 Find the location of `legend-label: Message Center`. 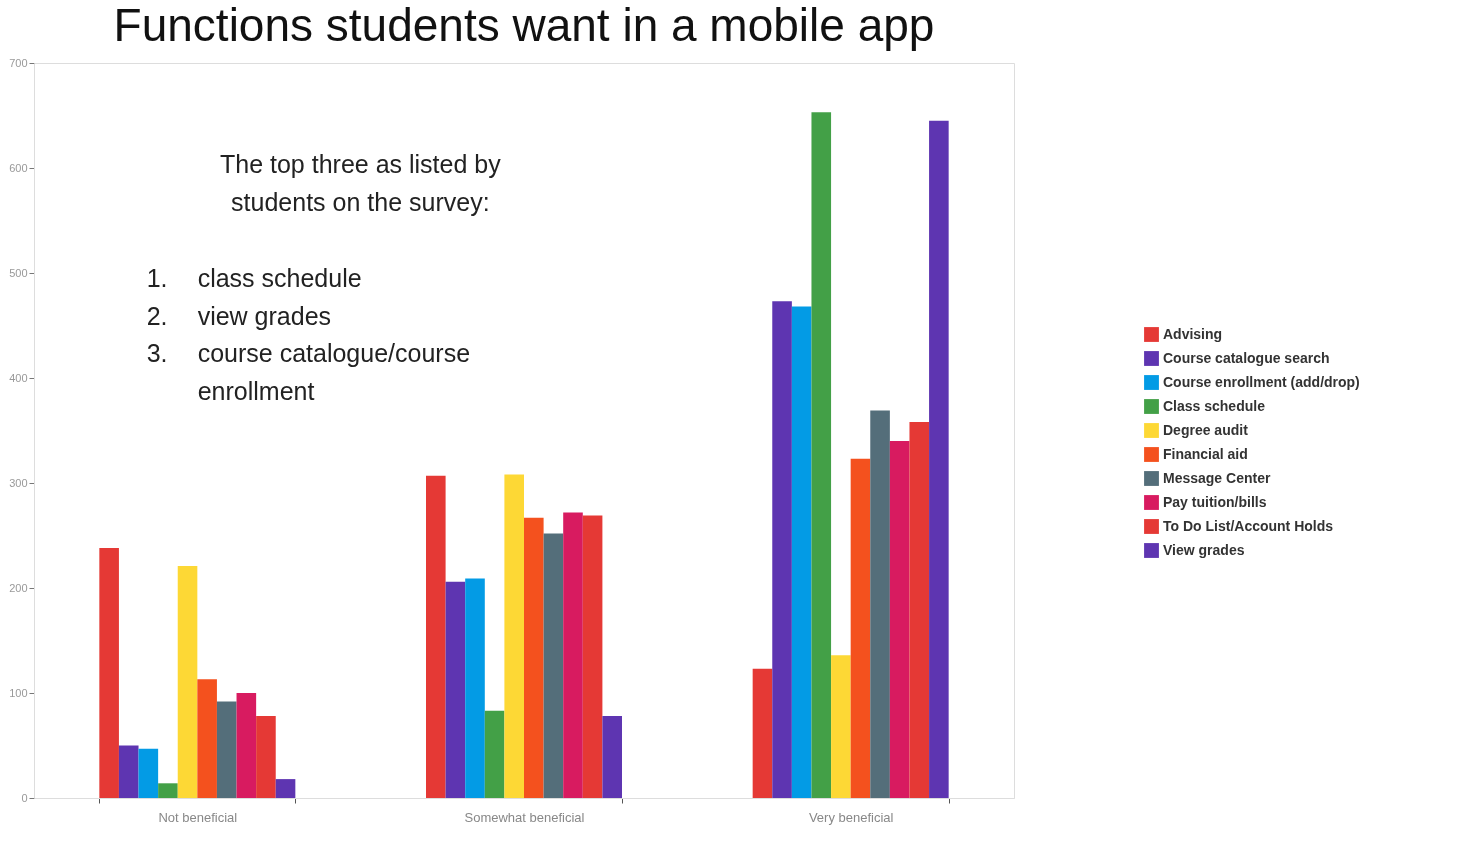

legend-label: Message Center is located at coordinates (1217, 477).